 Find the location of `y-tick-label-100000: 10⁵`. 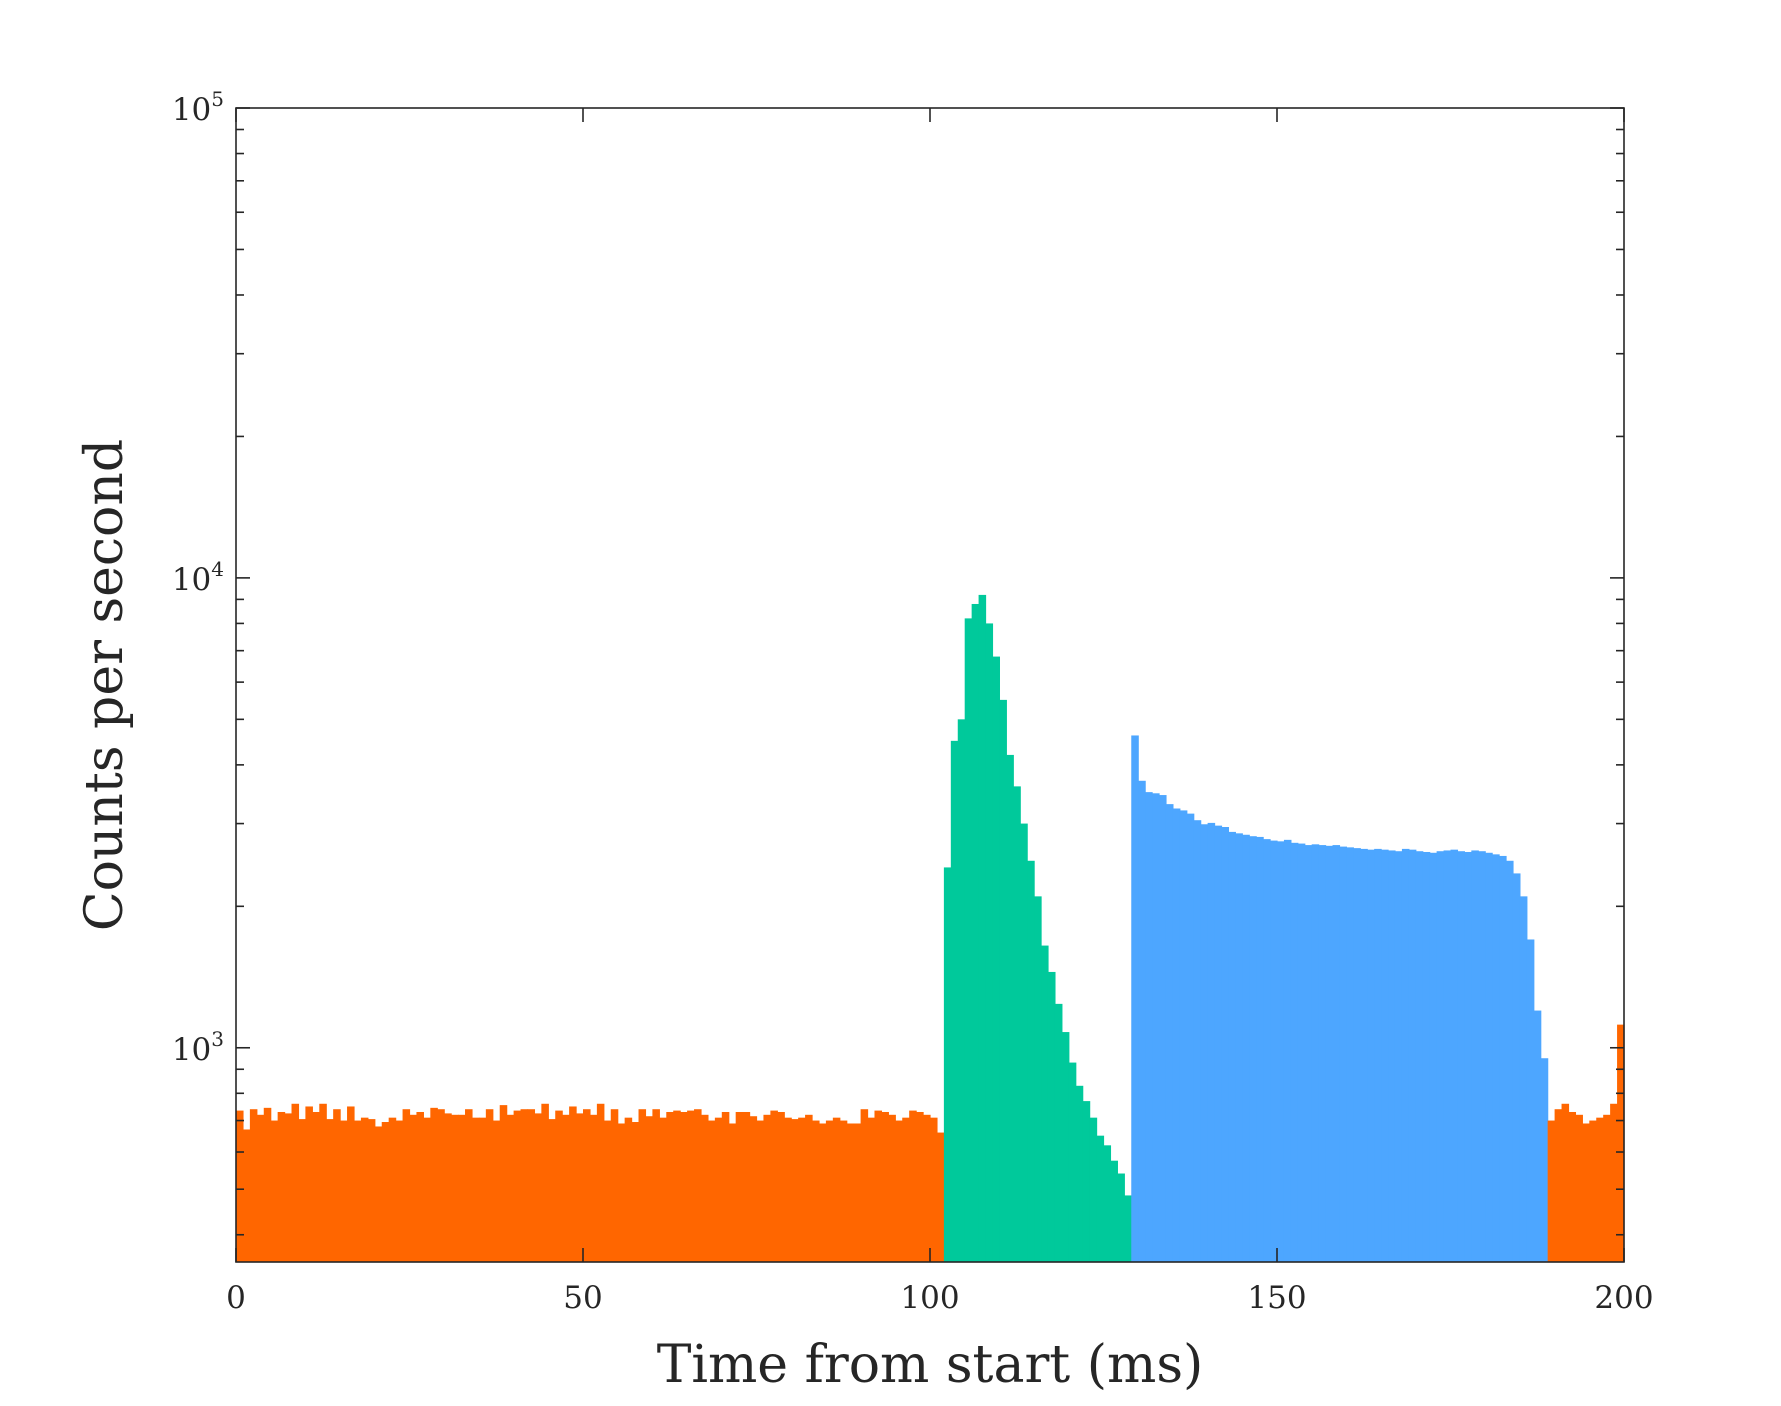

y-tick-label-100000: 10⁵ is located at coordinates (198, 107).